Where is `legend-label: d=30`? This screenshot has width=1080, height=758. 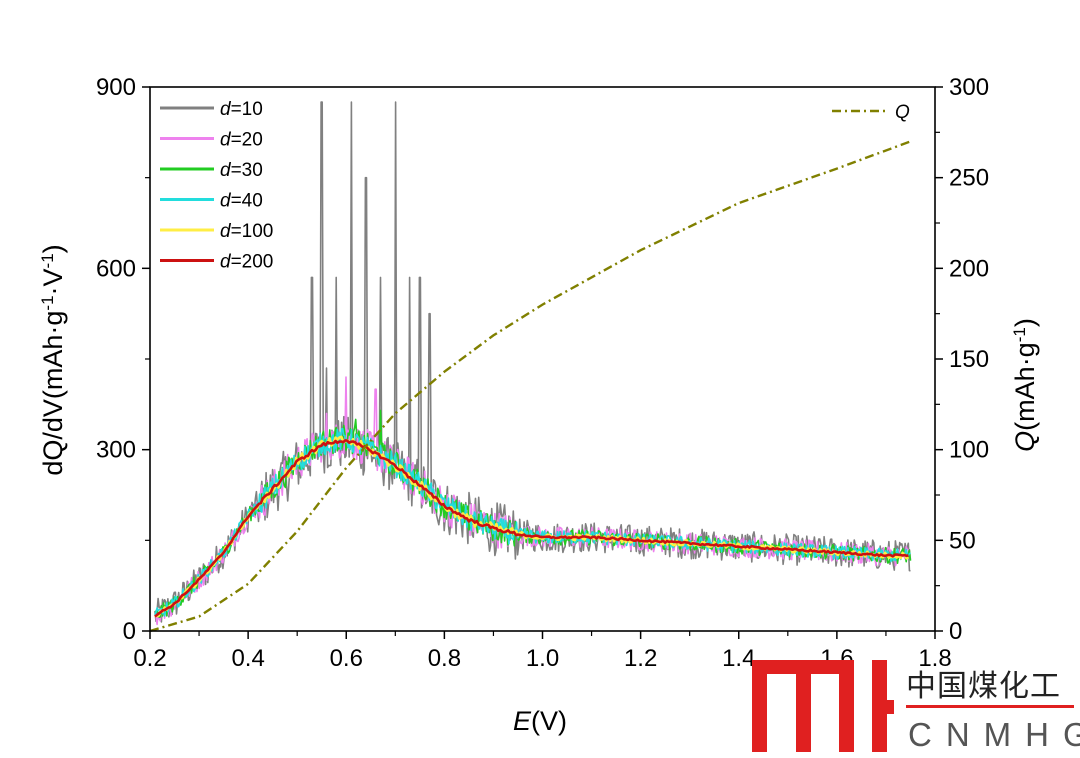 legend-label: d=30 is located at coordinates (241, 170).